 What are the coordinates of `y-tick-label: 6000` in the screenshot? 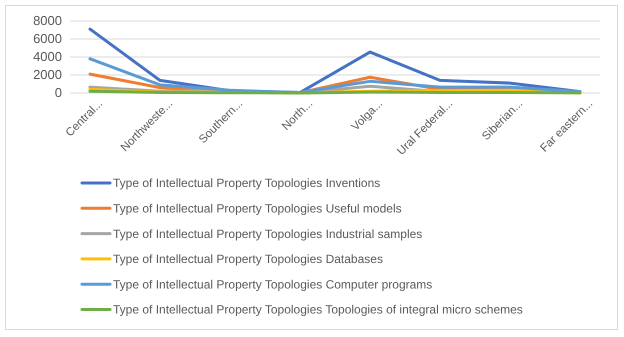 It's located at (47, 38).